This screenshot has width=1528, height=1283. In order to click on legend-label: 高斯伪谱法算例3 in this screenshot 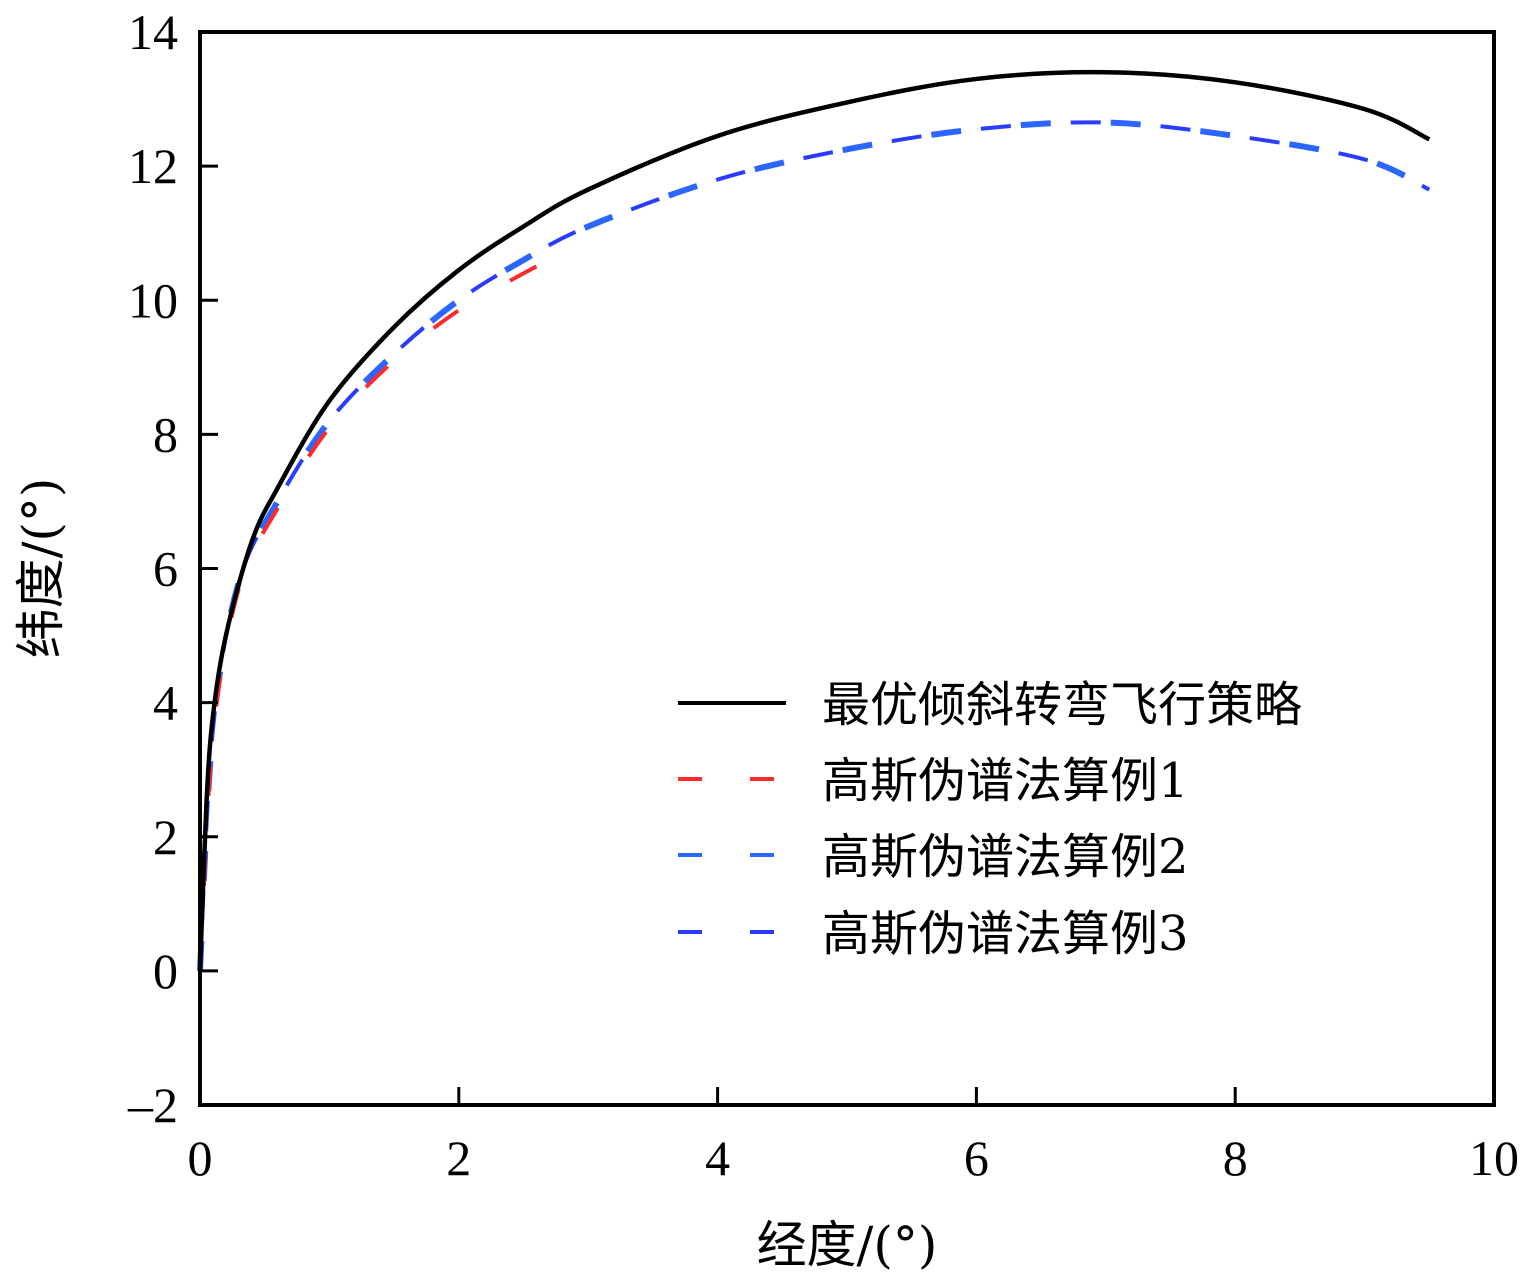, I will do `click(1005, 934)`.